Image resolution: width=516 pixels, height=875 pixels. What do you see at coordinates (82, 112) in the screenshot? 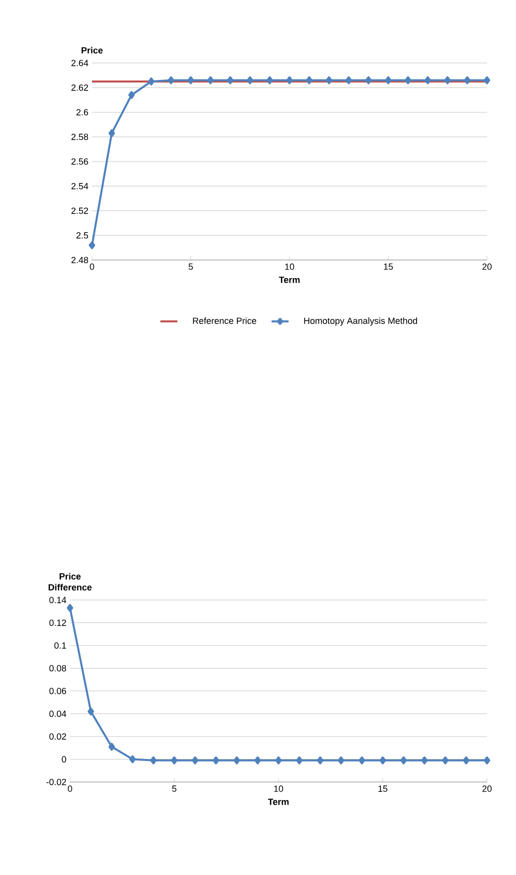
I see `y-tick-label: 2.6` at bounding box center [82, 112].